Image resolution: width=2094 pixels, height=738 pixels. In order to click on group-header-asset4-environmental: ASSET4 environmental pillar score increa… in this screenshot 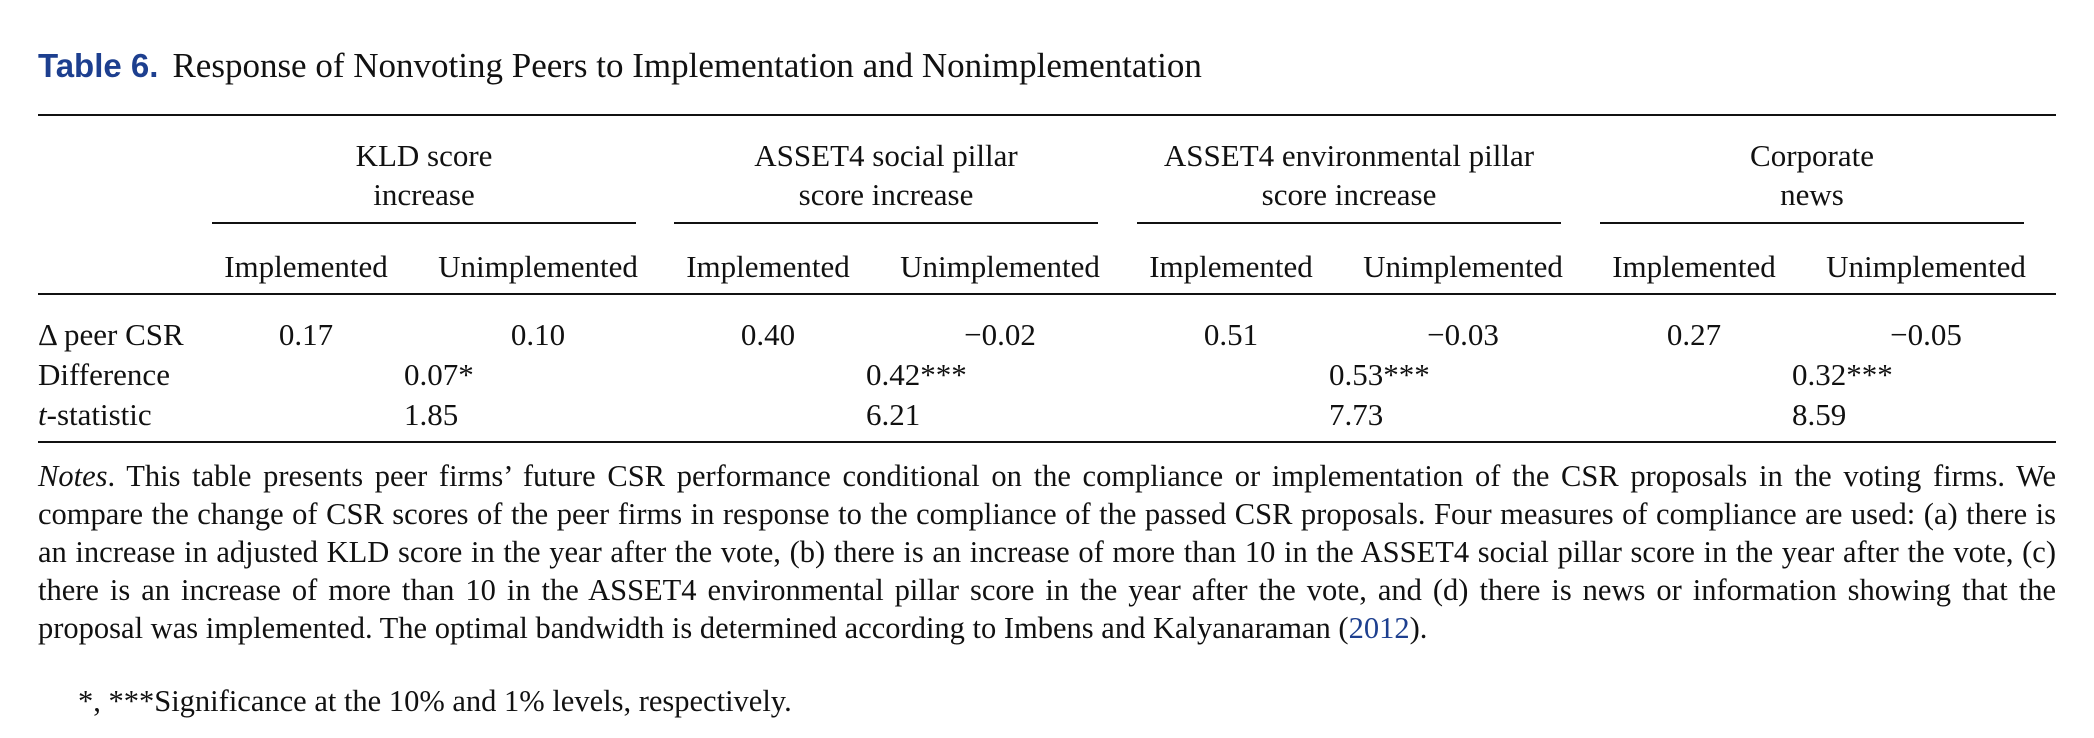, I will do `click(1349, 175)`.